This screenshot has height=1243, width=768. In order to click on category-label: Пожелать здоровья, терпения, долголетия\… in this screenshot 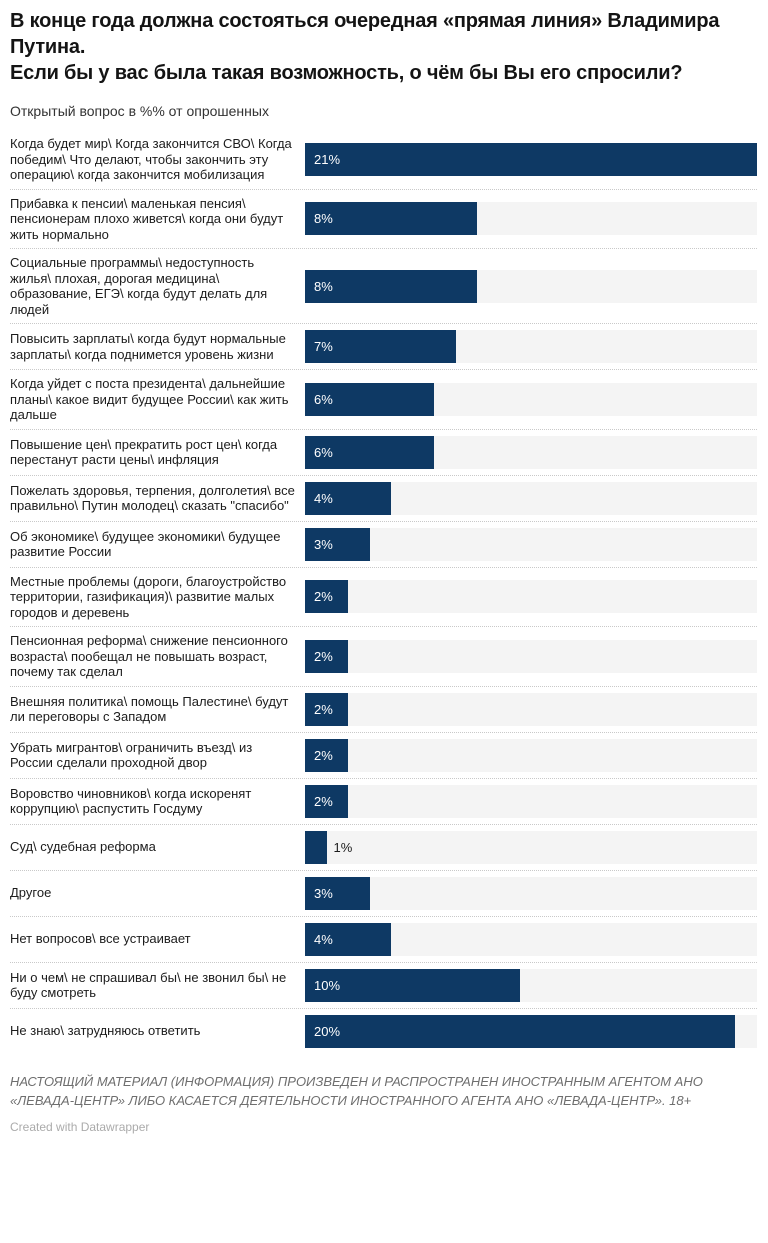, I will do `click(152, 498)`.